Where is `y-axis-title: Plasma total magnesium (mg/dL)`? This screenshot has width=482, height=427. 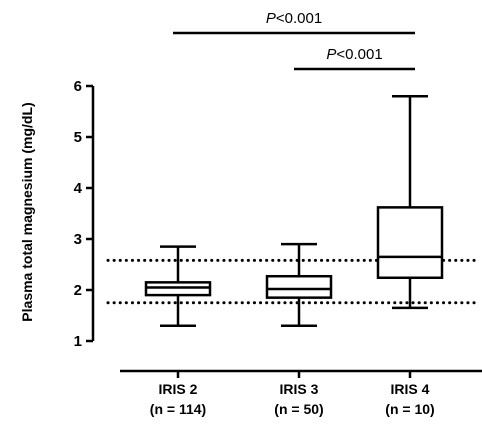
y-axis-title: Plasma total magnesium (mg/dL) is located at coordinates (27, 211).